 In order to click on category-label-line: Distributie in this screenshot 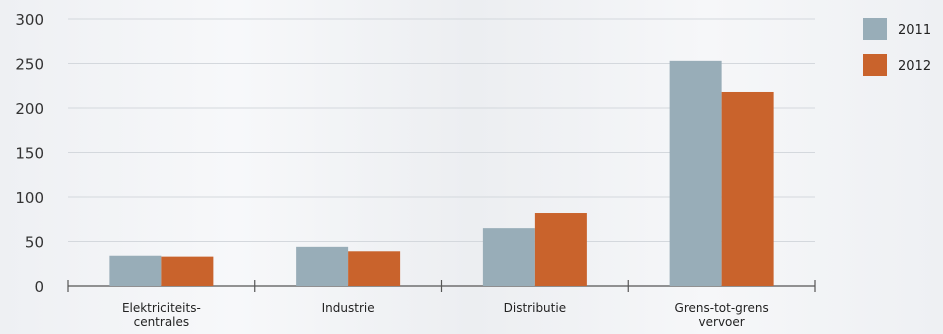, I will do `click(535, 308)`.